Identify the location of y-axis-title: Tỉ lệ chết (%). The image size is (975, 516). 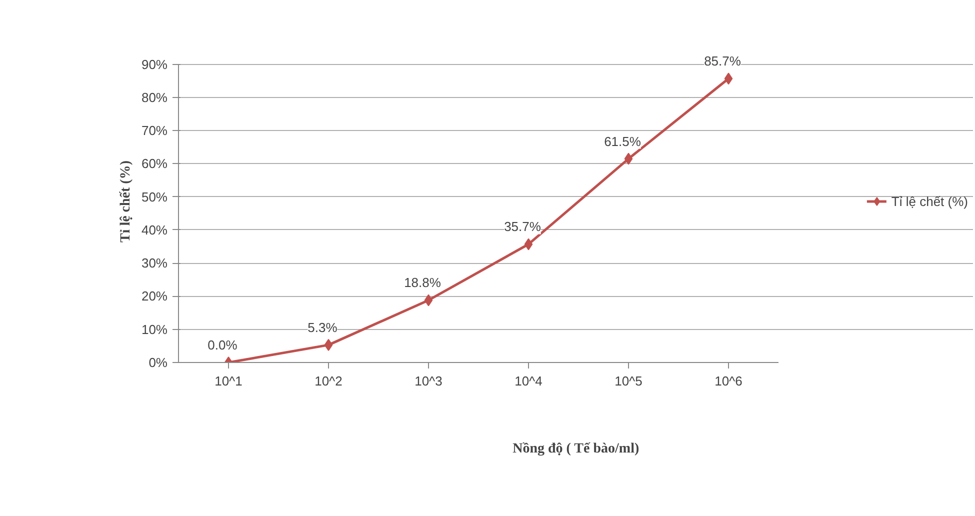
(126, 201).